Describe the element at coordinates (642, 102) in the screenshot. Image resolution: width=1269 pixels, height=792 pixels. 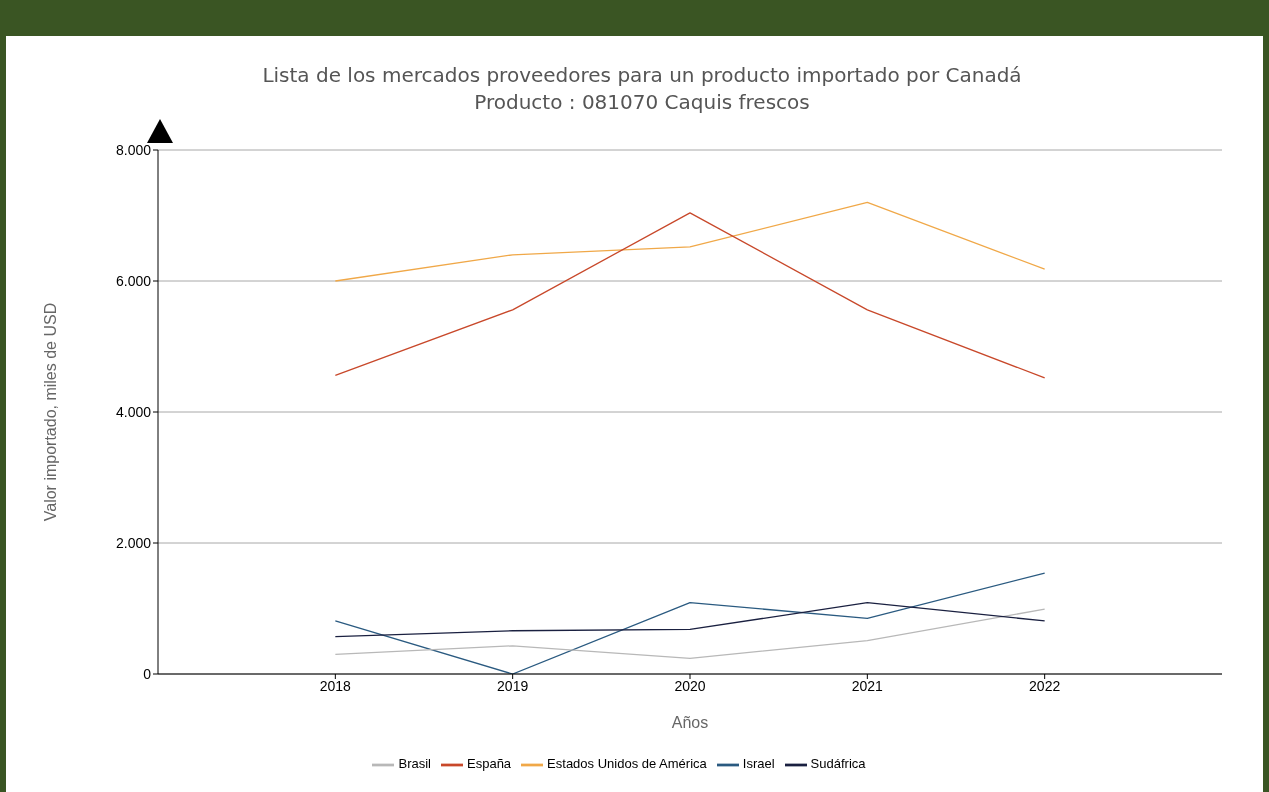
I see `chart-subtitle: Producto : 081070 Caquis frescos` at that location.